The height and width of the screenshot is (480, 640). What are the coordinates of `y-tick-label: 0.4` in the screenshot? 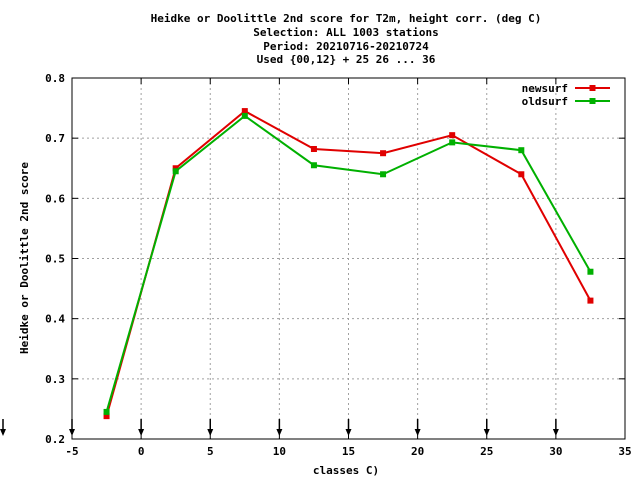 It's located at (55, 319).